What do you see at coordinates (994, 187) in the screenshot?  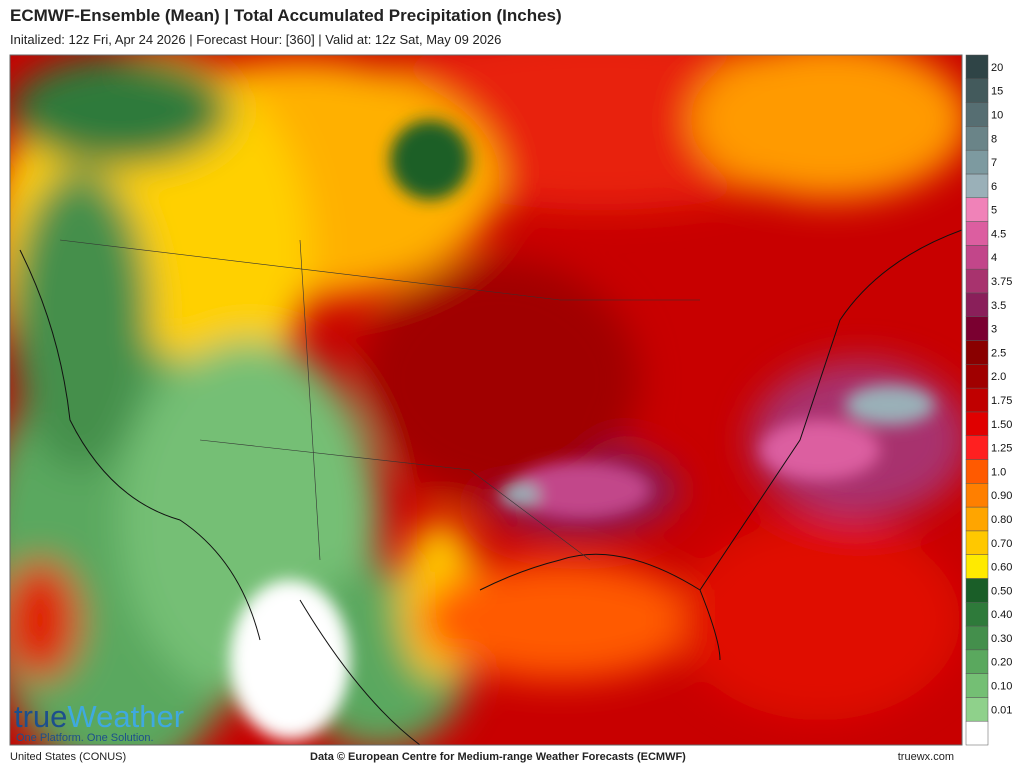 I see `legend-label: 6` at bounding box center [994, 187].